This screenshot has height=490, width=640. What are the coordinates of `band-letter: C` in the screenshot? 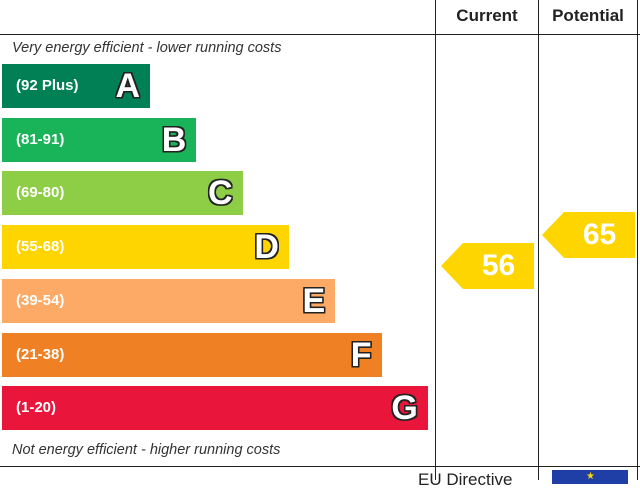 It's located at (220, 193).